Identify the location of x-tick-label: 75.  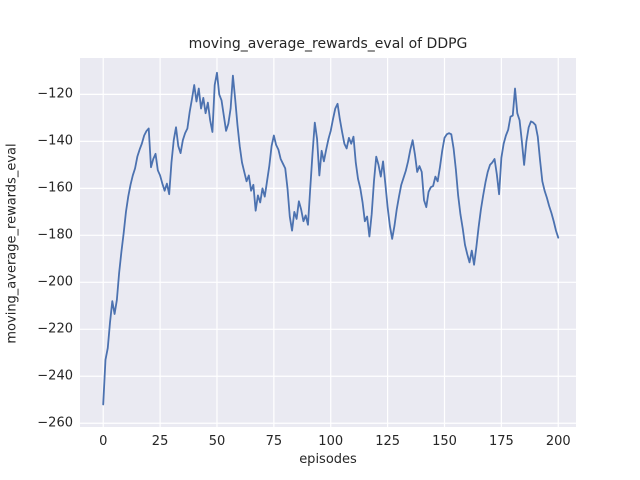
(274, 441).